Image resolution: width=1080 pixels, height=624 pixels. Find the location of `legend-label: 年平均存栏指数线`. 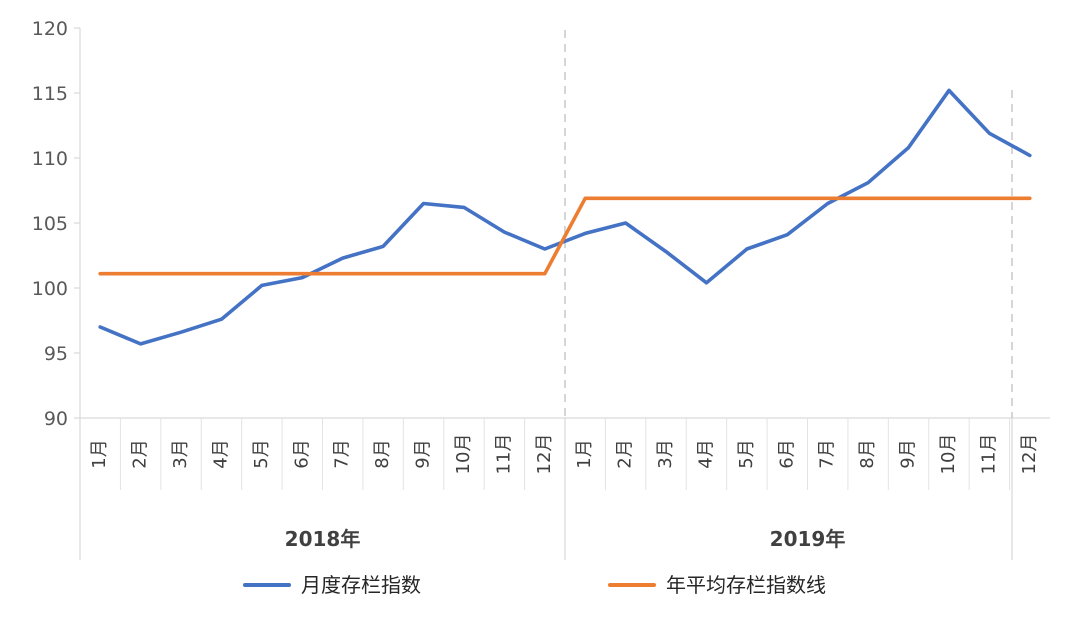

legend-label: 年平均存栏指数线 is located at coordinates (746, 585).